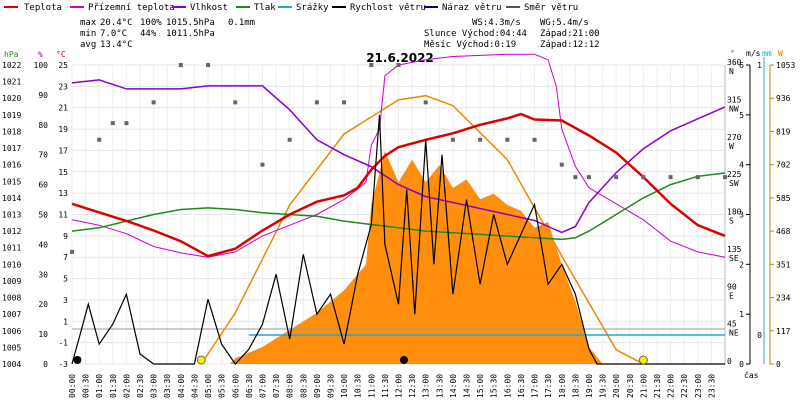 The height and width of the screenshot is (400, 800). I want to click on hpa-tick-label: 1005, so click(11, 347).